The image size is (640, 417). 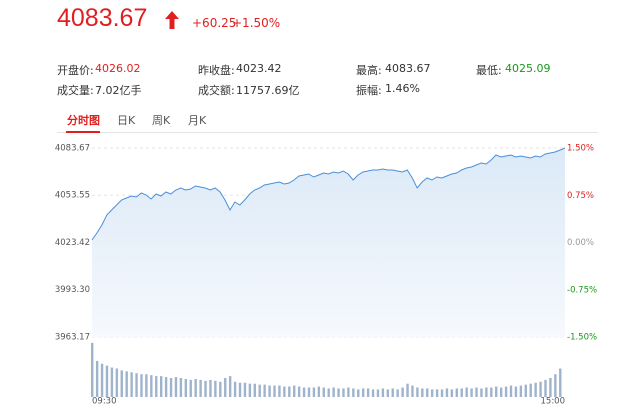 What do you see at coordinates (327, 132) in the screenshot?
I see `tab-divider` at bounding box center [327, 132].